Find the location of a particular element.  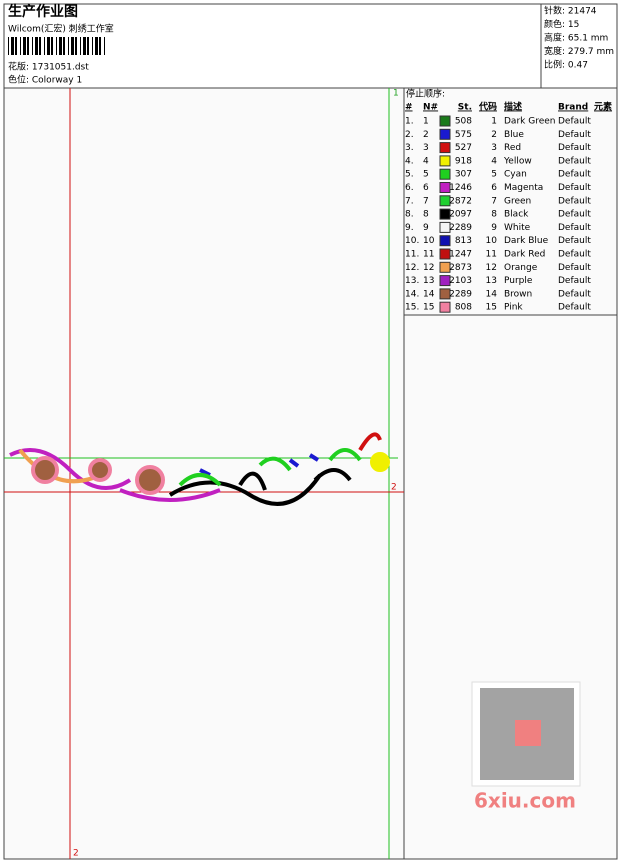

colorway: 色位: Colorway 1 is located at coordinates (45, 80).